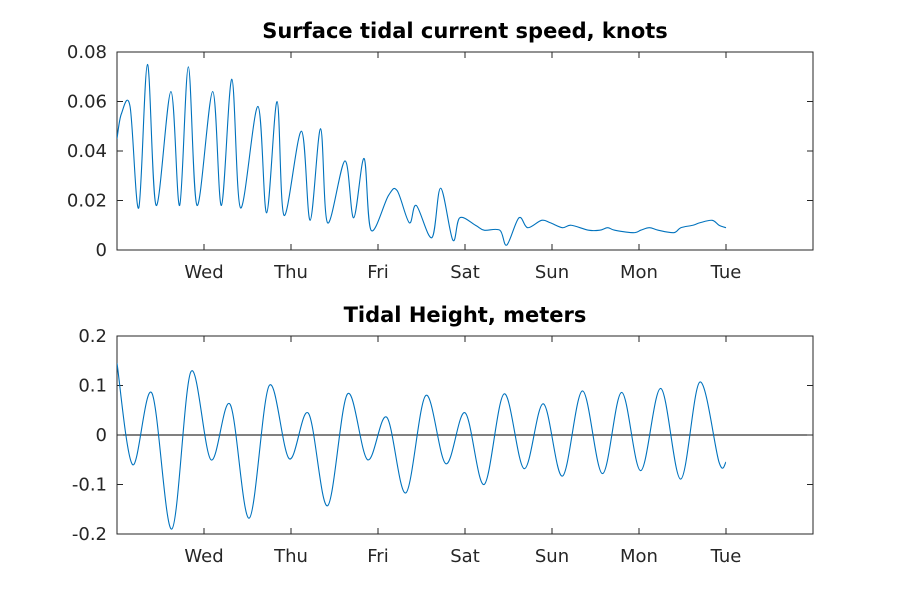  I want to click on y-tick-label: 0.1, so click(92, 386).